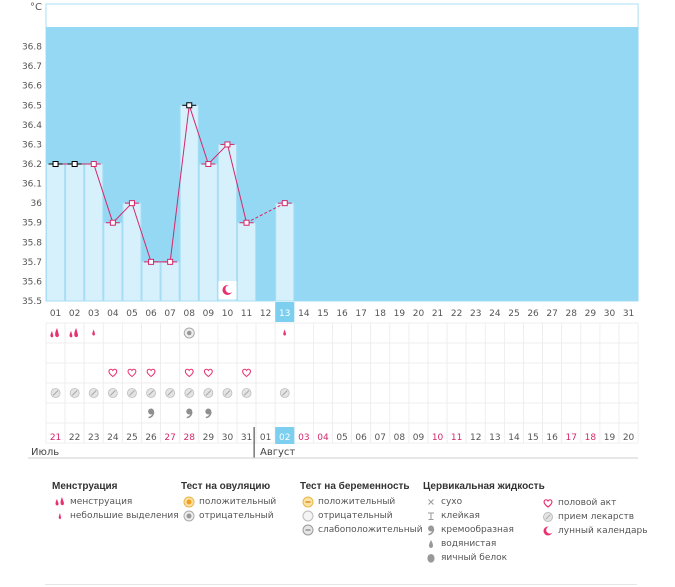 The height and width of the screenshot is (587, 675). I want to click on cycle-day-label: 17, so click(360, 314).